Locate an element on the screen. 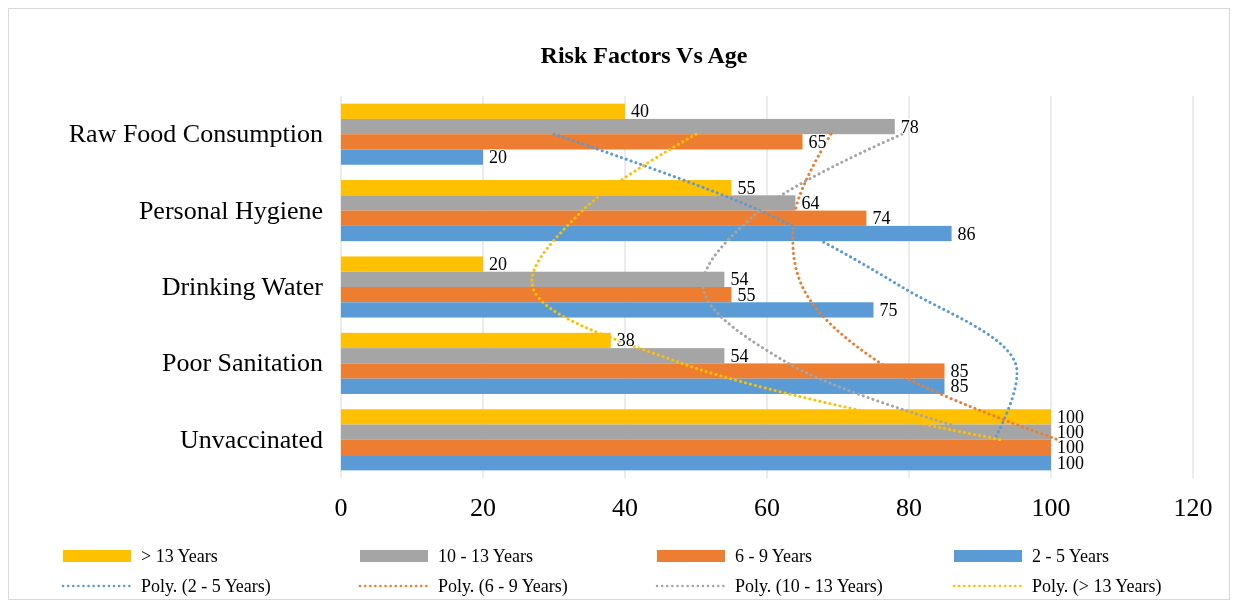  y-tick-label: Drinking Water is located at coordinates (242, 286).